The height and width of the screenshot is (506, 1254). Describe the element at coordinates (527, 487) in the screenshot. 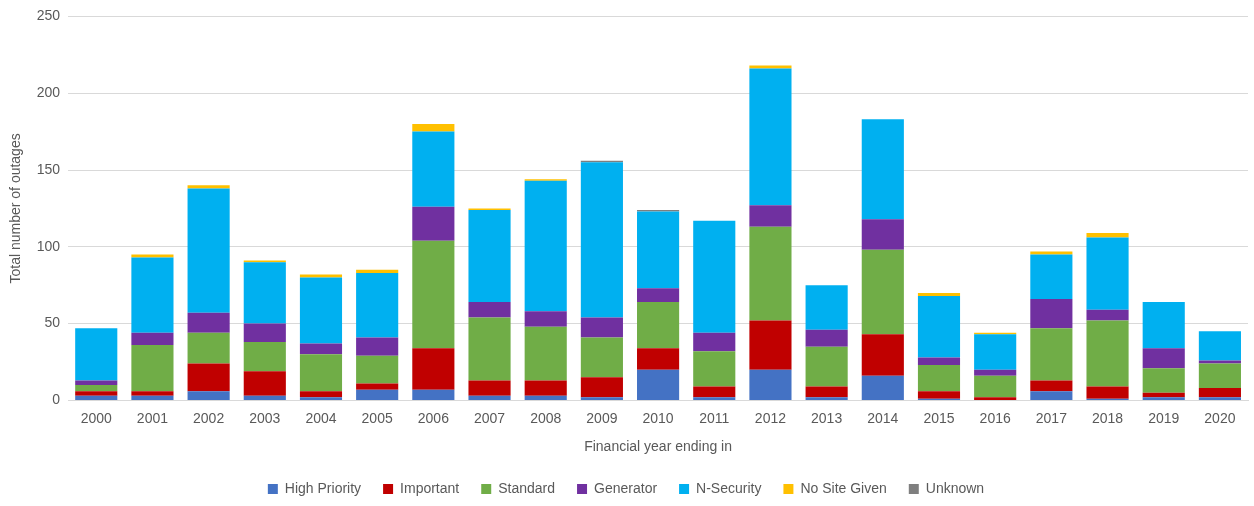

I see `legend-label: Standard` at that location.